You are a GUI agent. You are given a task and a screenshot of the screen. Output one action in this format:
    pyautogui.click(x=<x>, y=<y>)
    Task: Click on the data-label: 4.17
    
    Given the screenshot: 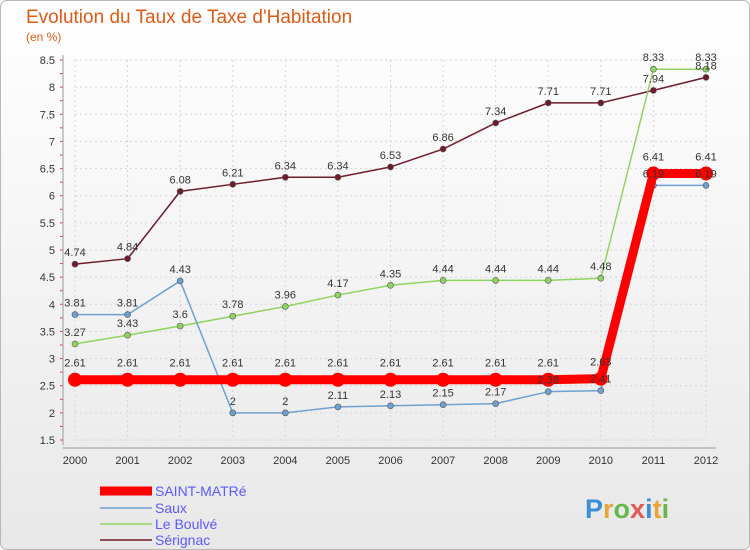 What is the action you would take?
    pyautogui.click(x=337, y=284)
    